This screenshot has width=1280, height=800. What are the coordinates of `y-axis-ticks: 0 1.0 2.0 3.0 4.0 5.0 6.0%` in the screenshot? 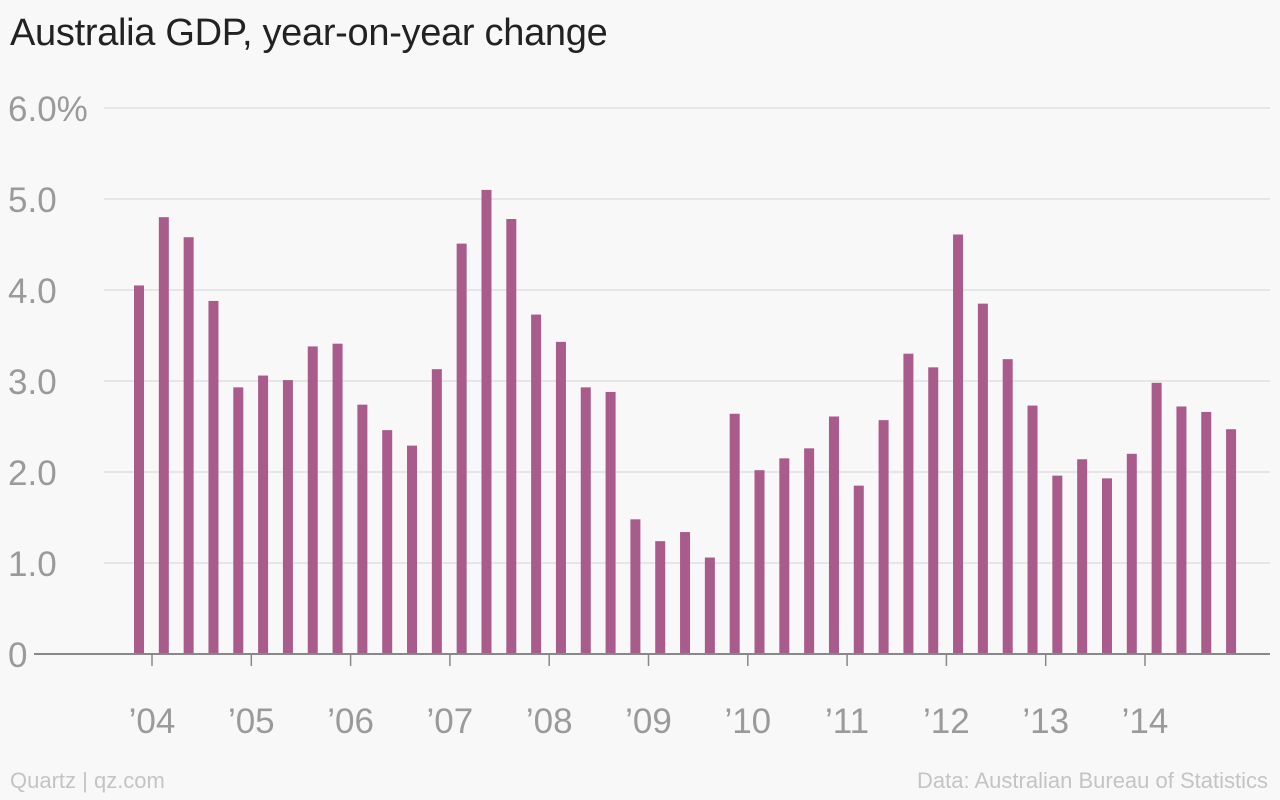 It's located at (48, 382).